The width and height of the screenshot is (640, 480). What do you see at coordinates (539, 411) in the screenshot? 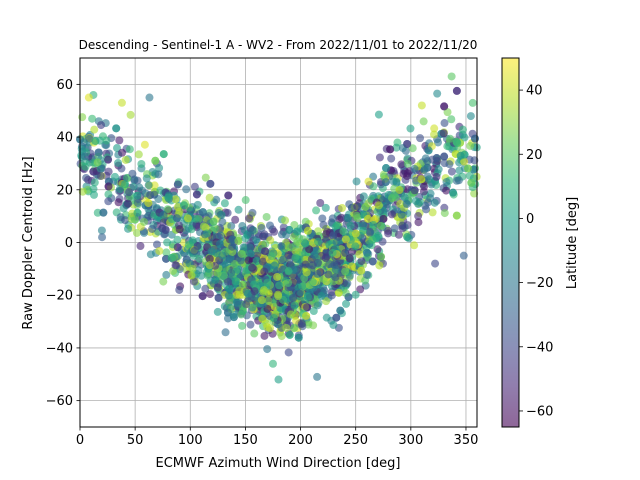
I see `colorbar-tick-label: −60` at bounding box center [539, 411].